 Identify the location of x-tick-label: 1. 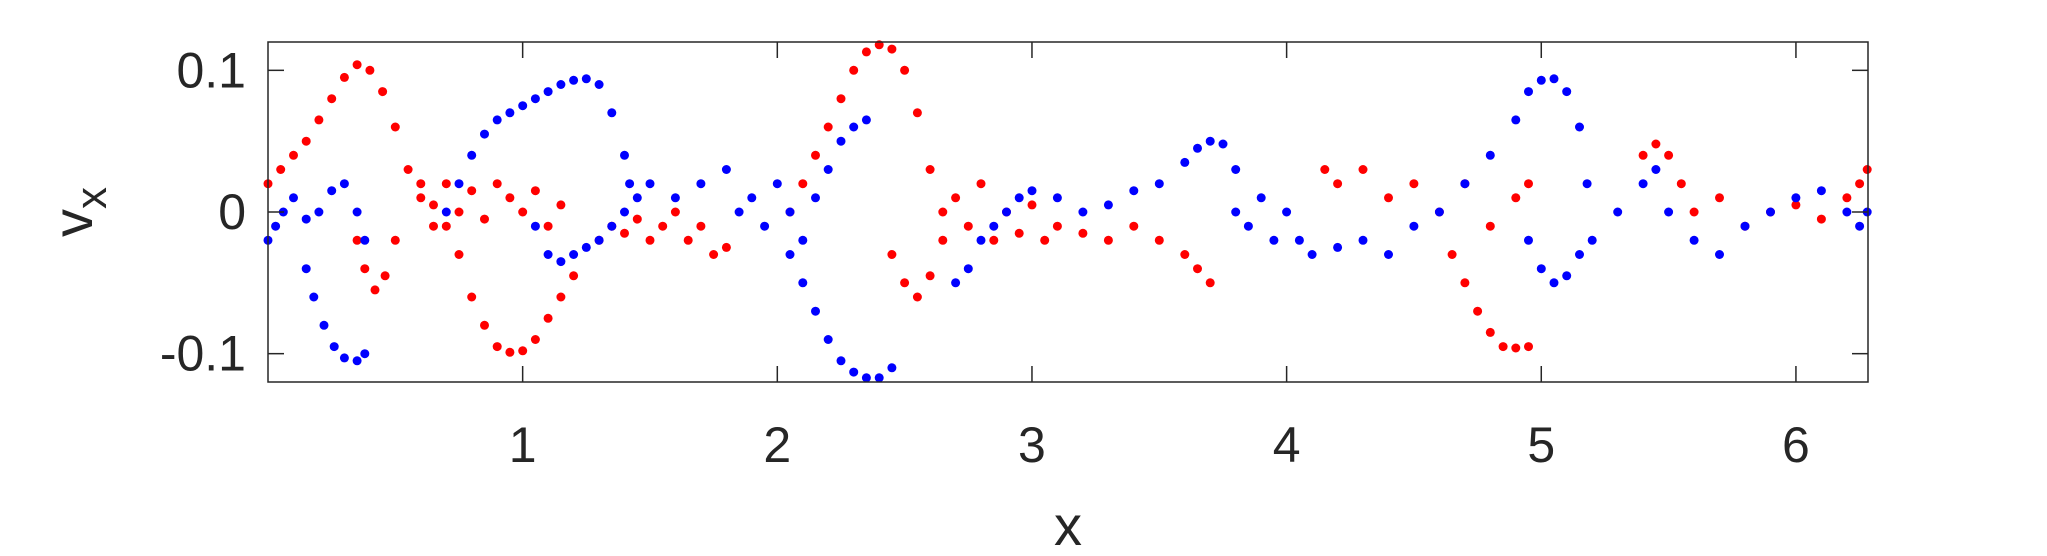
(523, 445).